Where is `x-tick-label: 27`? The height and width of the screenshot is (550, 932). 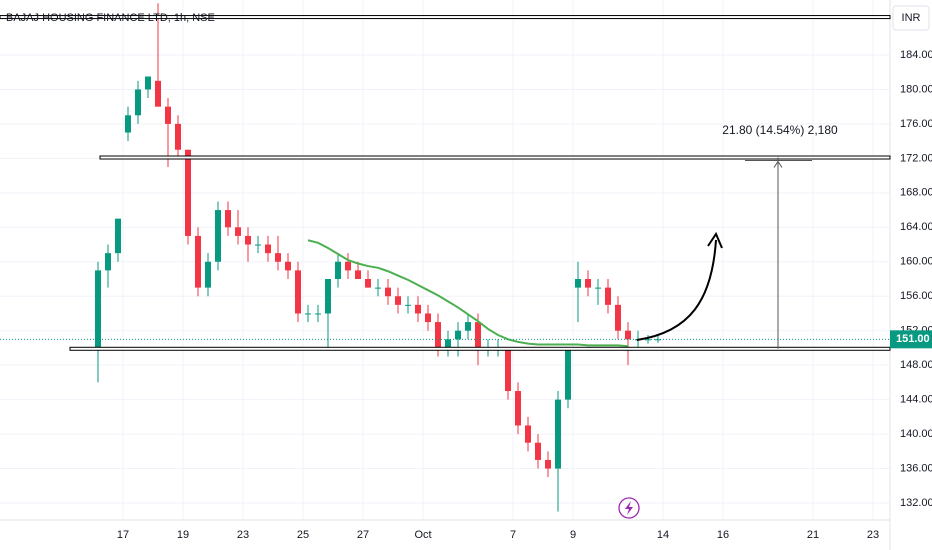
x-tick-label: 27 is located at coordinates (363, 535).